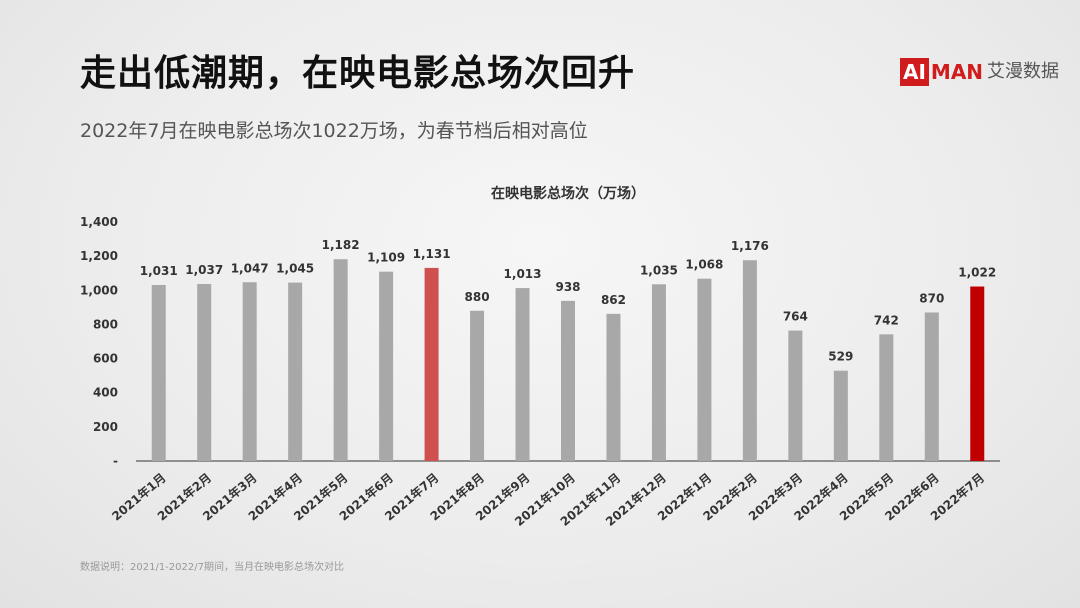 Image resolution: width=1080 pixels, height=608 pixels. I want to click on data-label: 880, so click(477, 297).